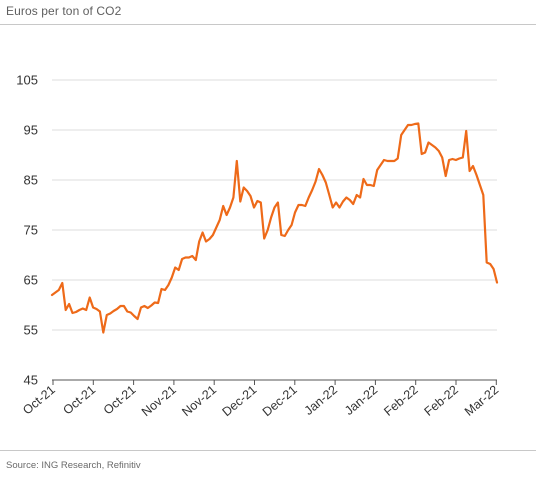  What do you see at coordinates (64, 11) in the screenshot?
I see `unit-label: Euros per ton of CO2` at bounding box center [64, 11].